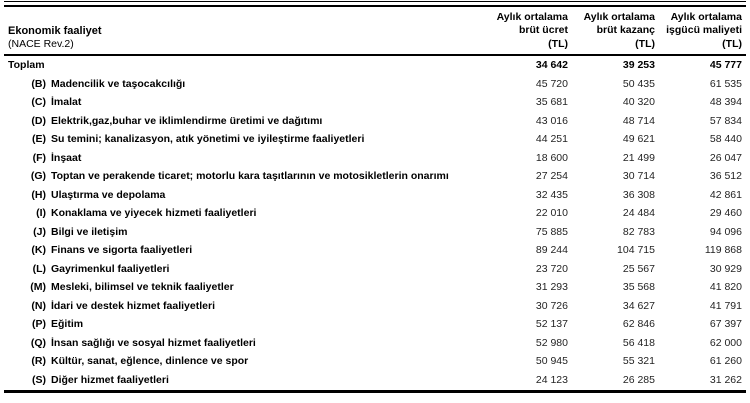  What do you see at coordinates (725, 194) in the screenshot?
I see `value-labour-cost: 42 861` at bounding box center [725, 194].